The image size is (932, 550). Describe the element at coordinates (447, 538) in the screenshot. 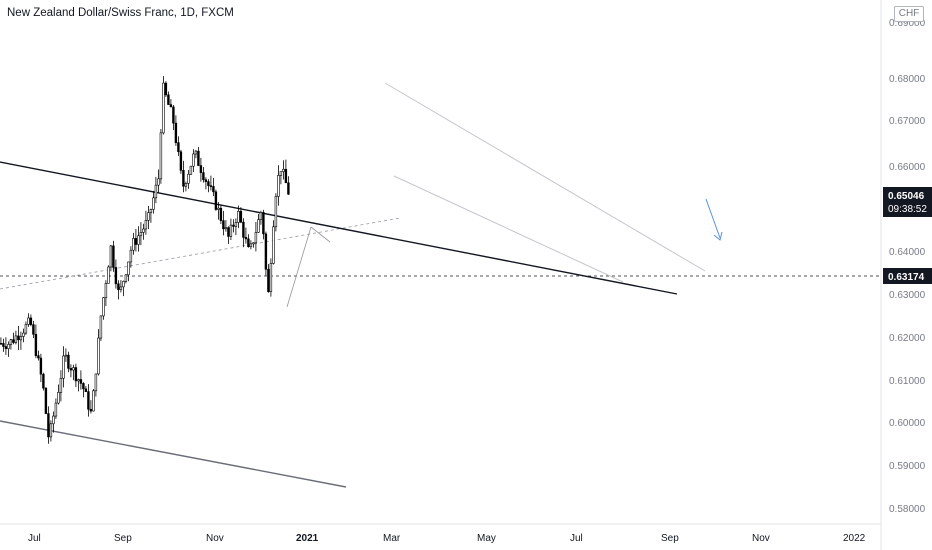

I see `time-axis: Jul Sep Nov 2021 Mar May Jul Sep Nov 2022` at that location.